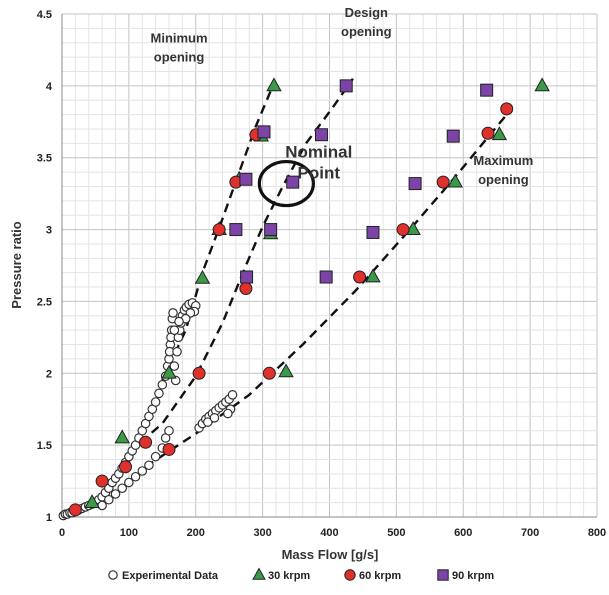  Describe the element at coordinates (463, 533) in the screenshot. I see `x-tick-label: 600` at that location.